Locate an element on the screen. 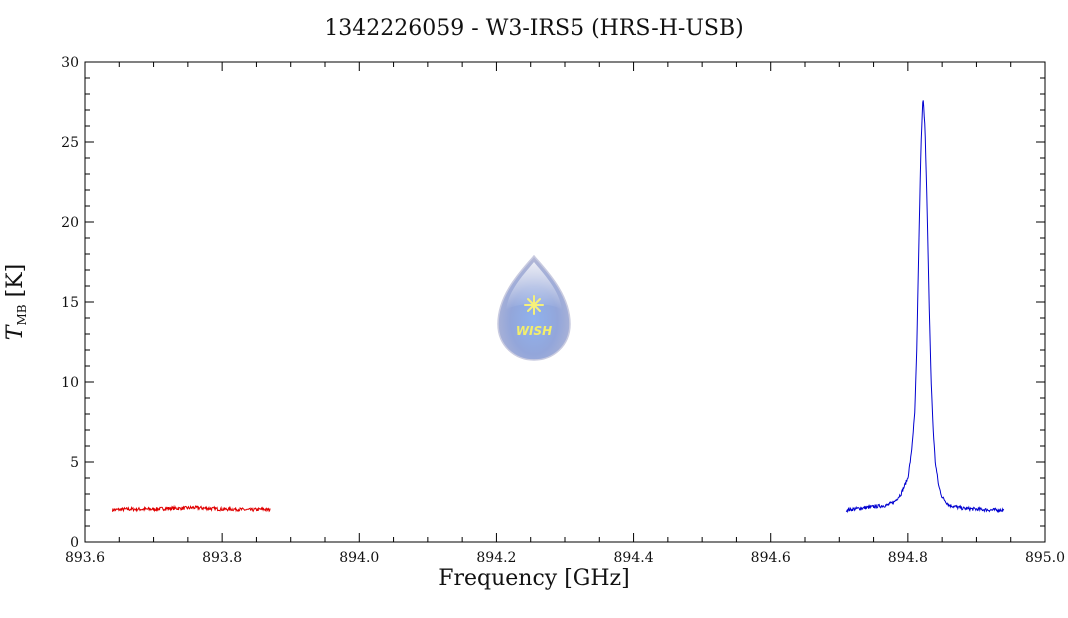  x-tick-label: 894.8 is located at coordinates (908, 558).